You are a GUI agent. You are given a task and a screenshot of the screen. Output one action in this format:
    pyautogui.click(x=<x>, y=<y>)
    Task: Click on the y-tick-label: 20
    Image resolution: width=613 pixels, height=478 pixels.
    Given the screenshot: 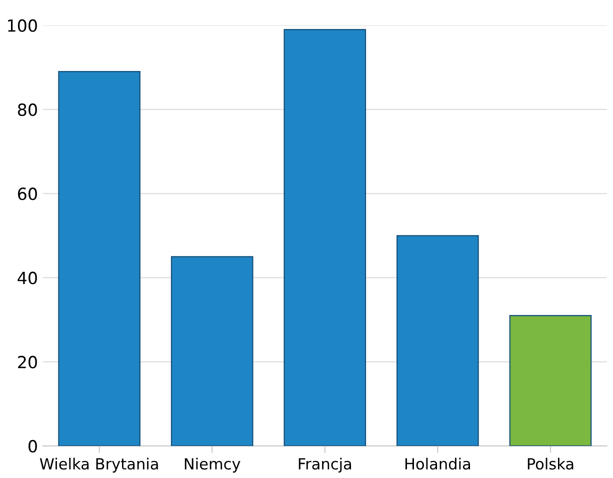 What is the action you would take?
    pyautogui.click(x=27, y=362)
    